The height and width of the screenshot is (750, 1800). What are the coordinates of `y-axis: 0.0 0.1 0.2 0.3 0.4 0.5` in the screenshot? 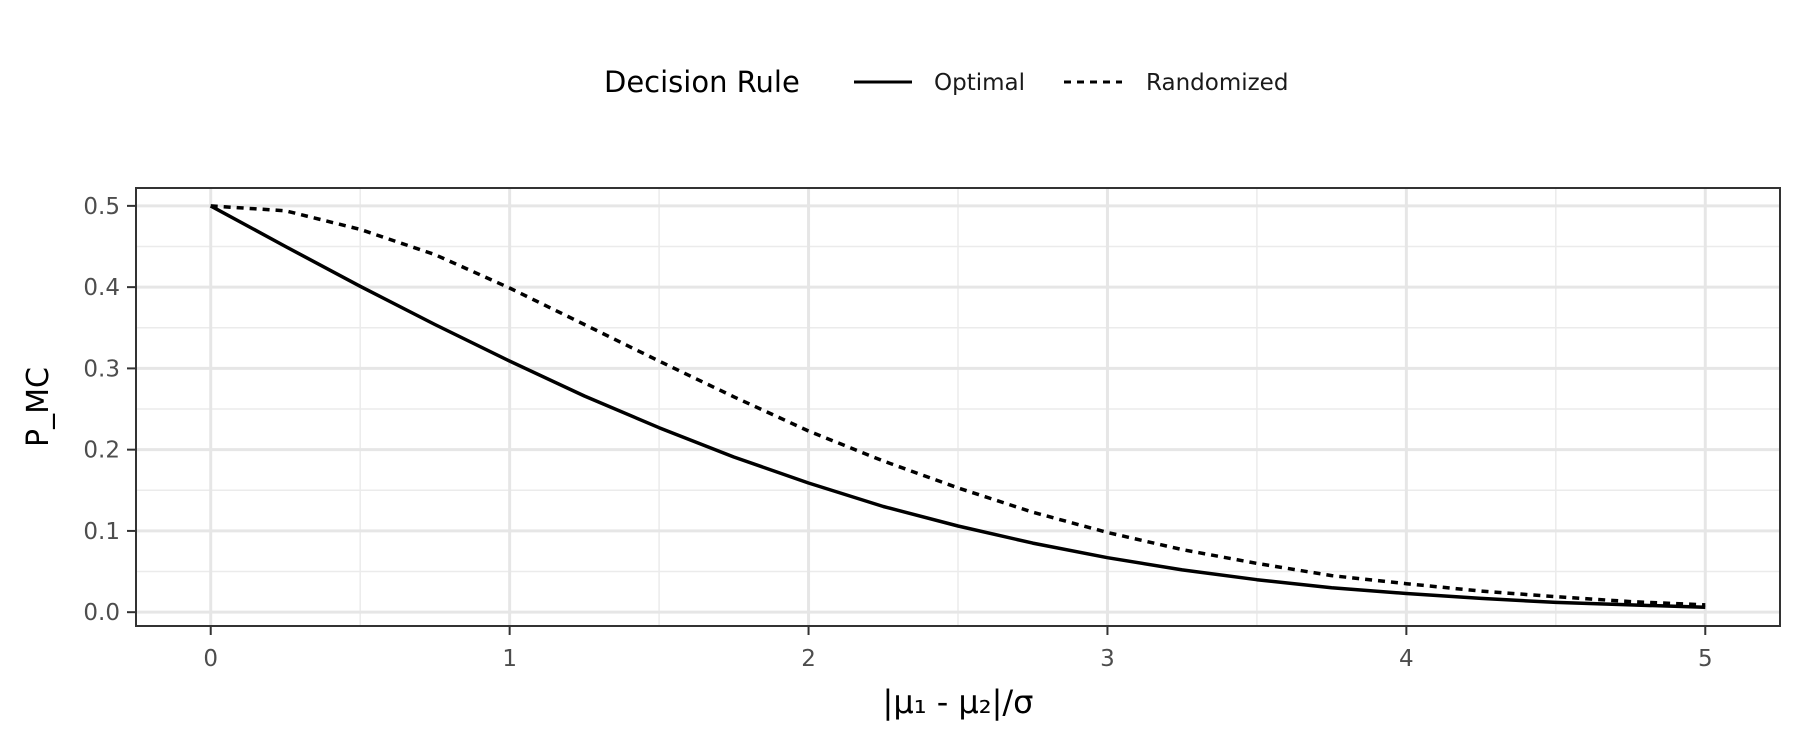 It's located at (109, 410).